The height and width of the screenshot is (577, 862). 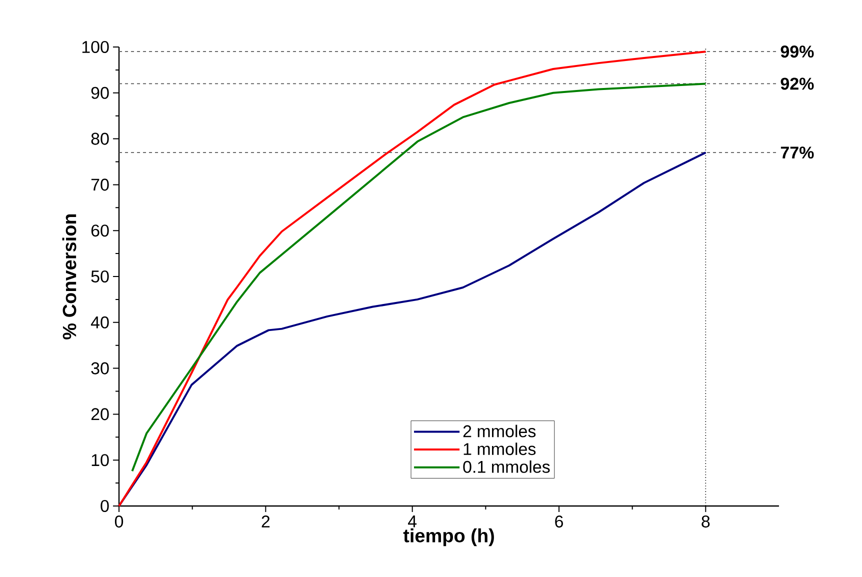 I want to click on x-axis-title: tiempo (h), so click(x=448, y=537).